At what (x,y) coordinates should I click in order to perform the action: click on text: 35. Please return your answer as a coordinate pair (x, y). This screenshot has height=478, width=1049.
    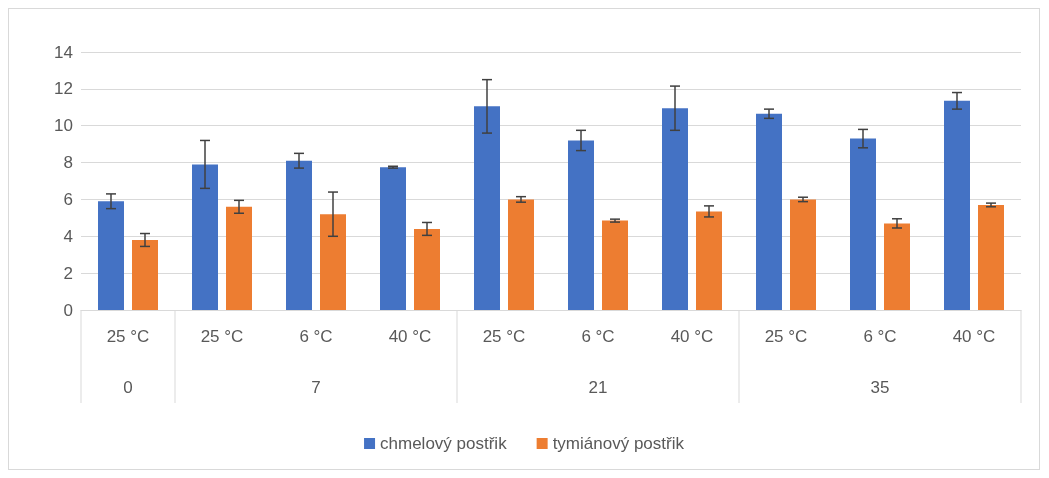
    Looking at the image, I should click on (880, 387).